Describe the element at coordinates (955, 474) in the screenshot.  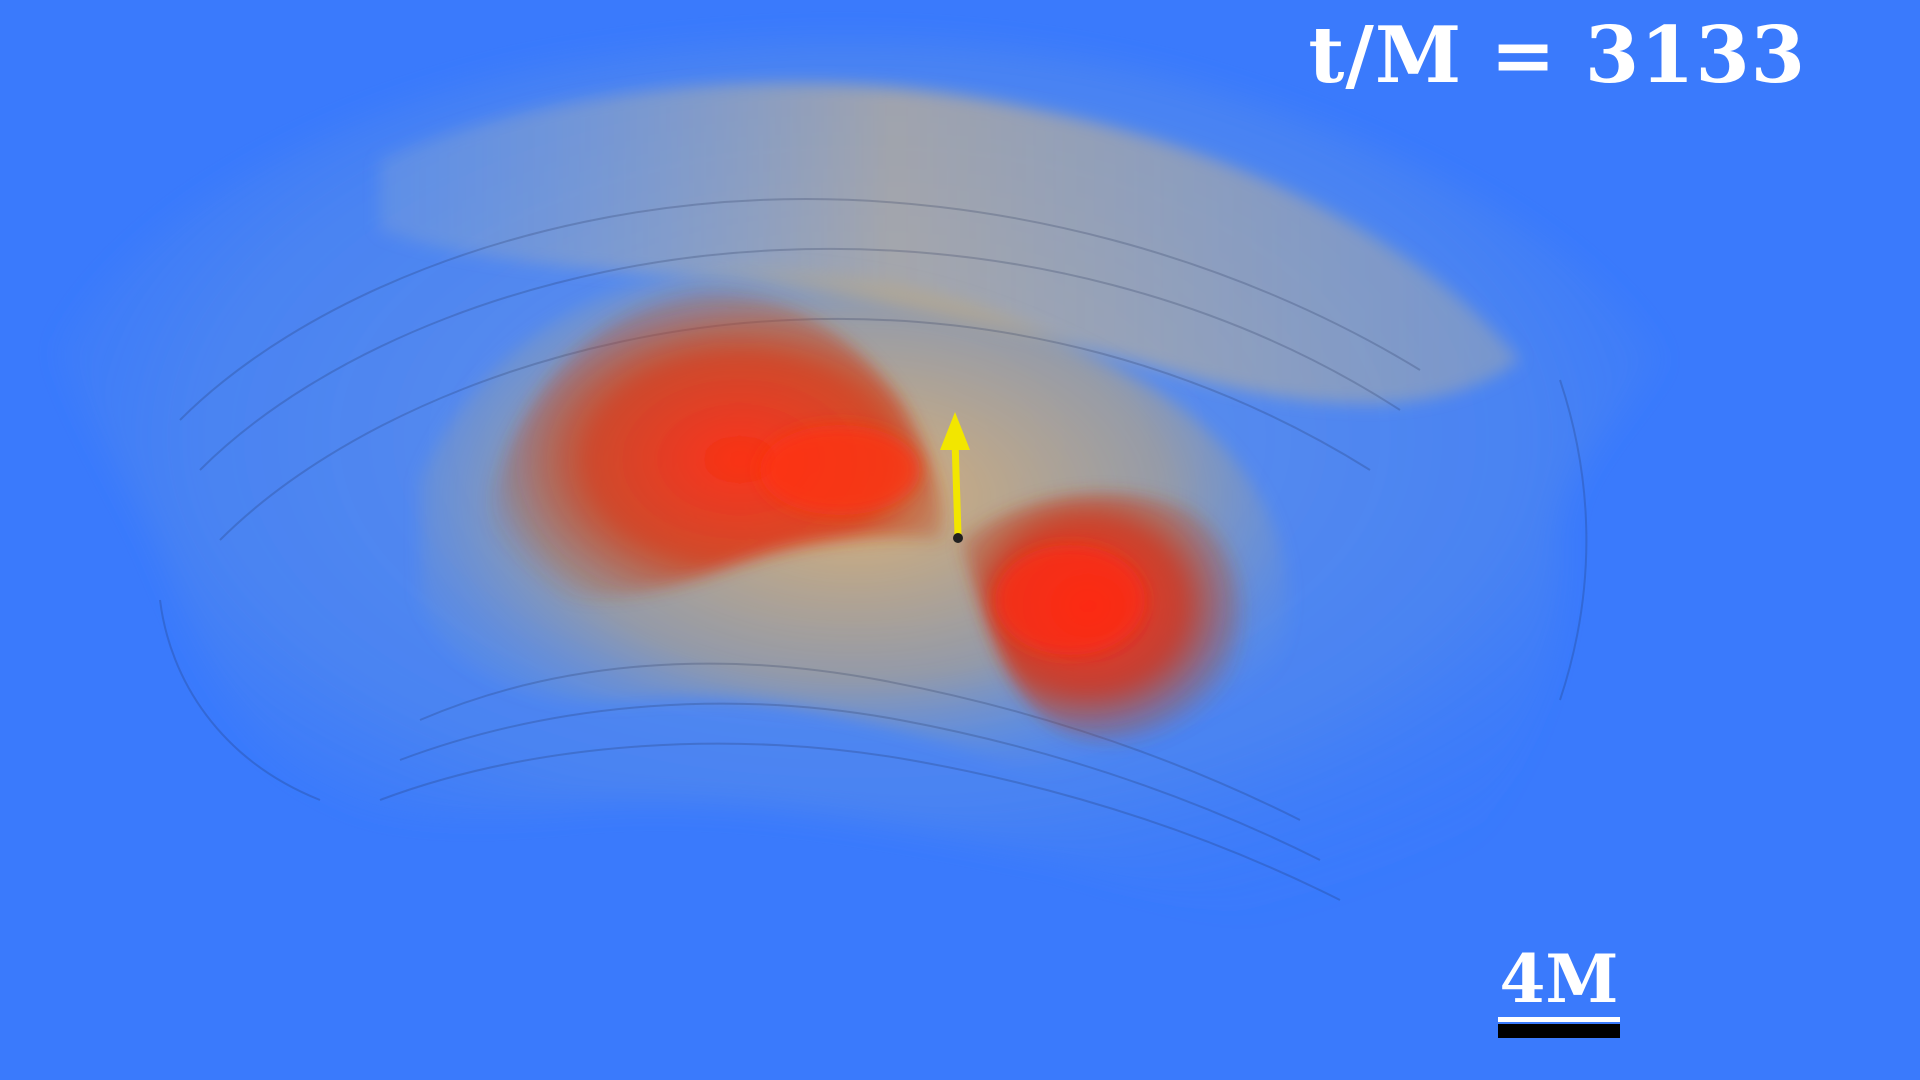
I see `arrow-up-icon` at that location.